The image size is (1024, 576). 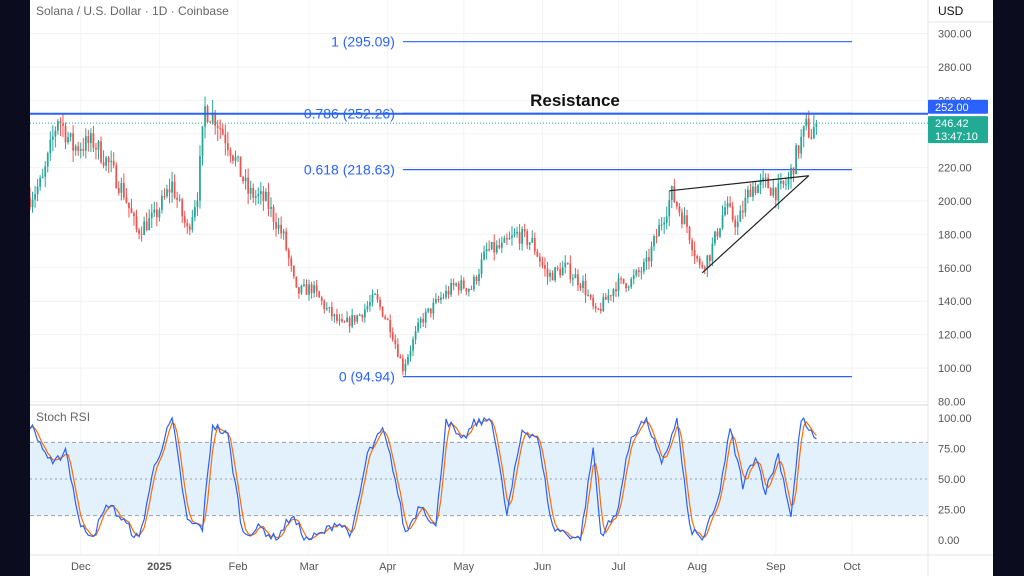 What do you see at coordinates (755, 224) in the screenshot?
I see `wedge-lower-trendline` at bounding box center [755, 224].